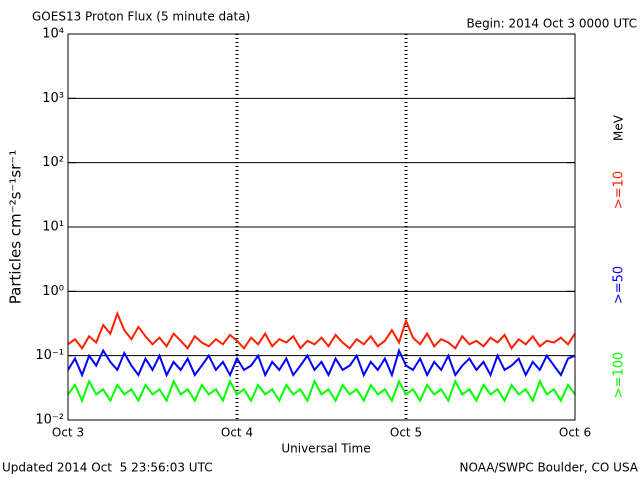 This screenshot has height=480, width=640. I want to click on y-tick-label: 10⁻², so click(49, 420).